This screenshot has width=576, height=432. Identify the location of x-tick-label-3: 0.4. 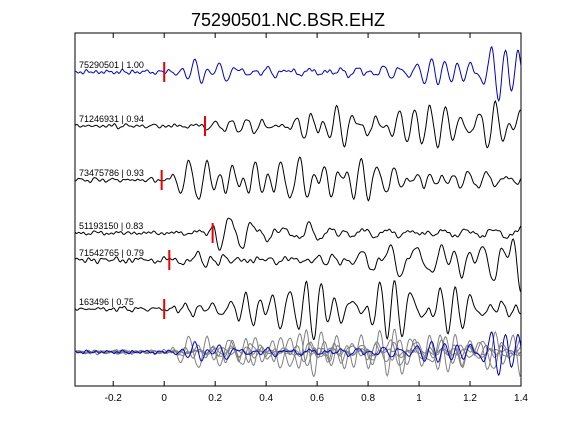
(266, 398).